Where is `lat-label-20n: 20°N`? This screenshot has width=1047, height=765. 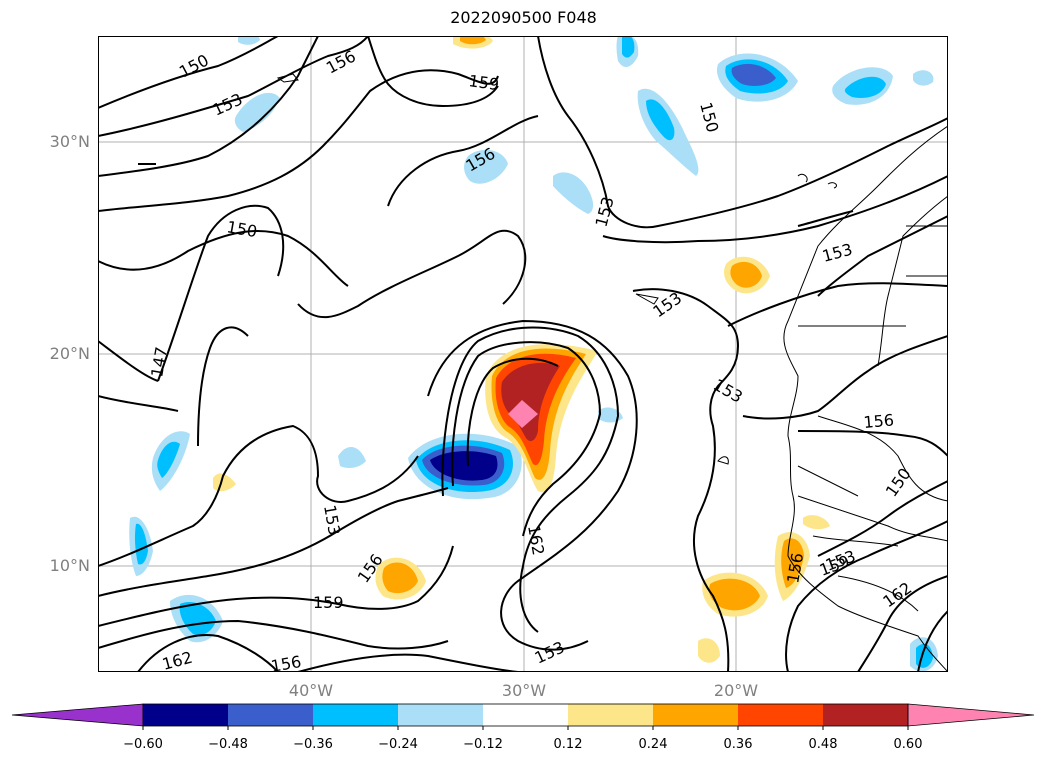
lat-label-20n: 20°N is located at coordinates (69, 353).